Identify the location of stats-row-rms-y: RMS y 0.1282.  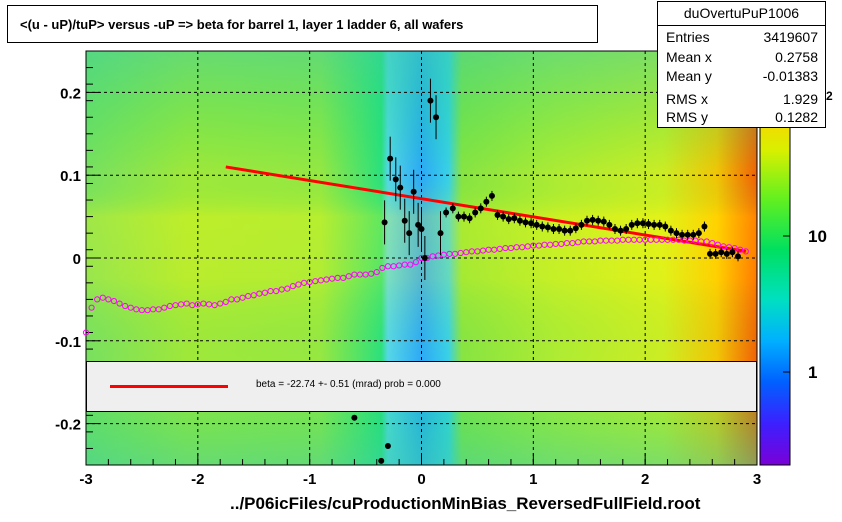
(742, 117).